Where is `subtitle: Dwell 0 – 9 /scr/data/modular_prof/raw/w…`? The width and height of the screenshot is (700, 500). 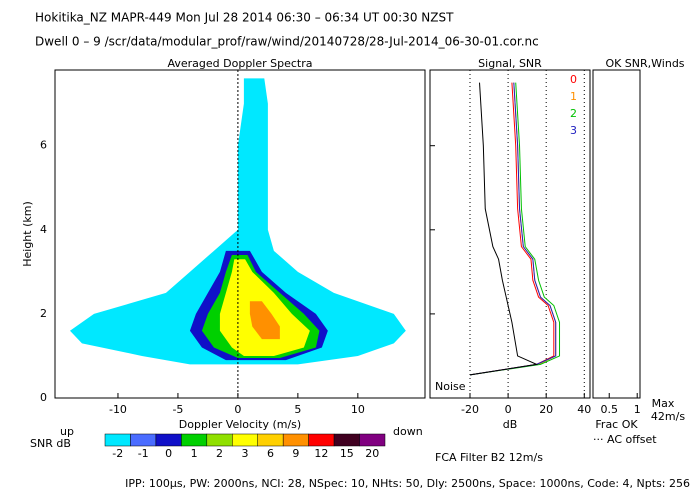 subtitle: Dwell 0 – 9 /scr/data/modular_prof/raw/w… is located at coordinates (287, 42).